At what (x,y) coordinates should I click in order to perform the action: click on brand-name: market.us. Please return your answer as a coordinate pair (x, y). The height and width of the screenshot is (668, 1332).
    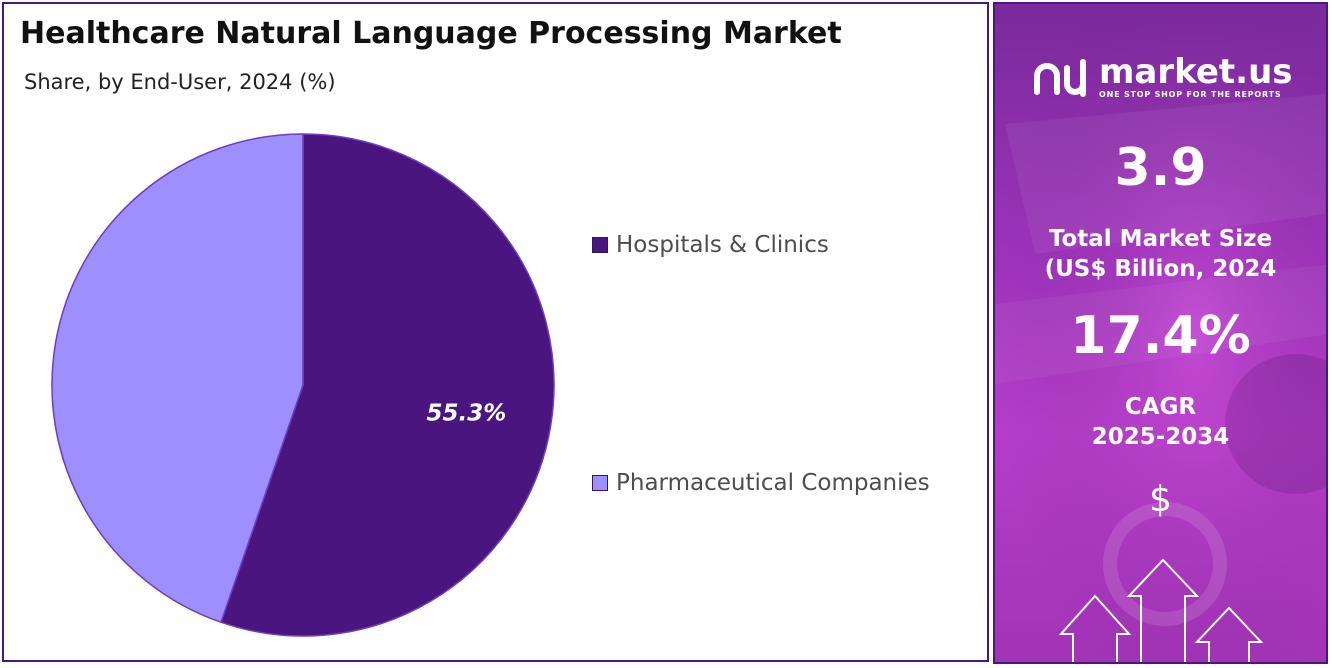
    Looking at the image, I should click on (1196, 71).